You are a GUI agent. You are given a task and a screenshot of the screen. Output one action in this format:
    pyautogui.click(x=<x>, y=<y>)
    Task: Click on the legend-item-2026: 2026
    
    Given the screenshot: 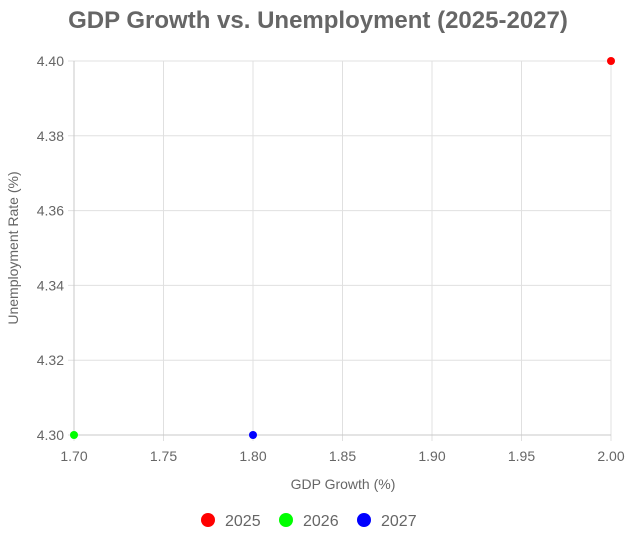 What is the action you would take?
    pyautogui.click(x=309, y=521)
    